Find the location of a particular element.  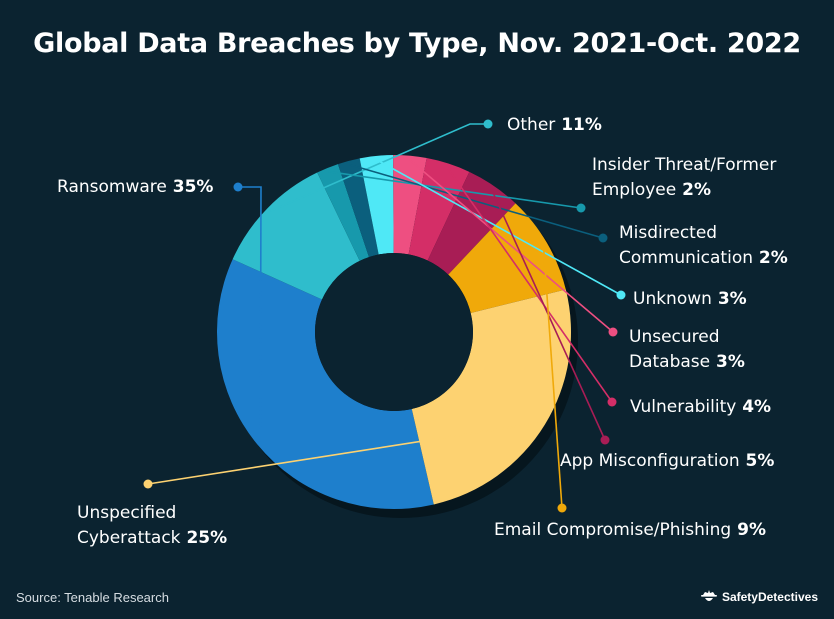

label-unknown: Unknown 3% is located at coordinates (690, 299).